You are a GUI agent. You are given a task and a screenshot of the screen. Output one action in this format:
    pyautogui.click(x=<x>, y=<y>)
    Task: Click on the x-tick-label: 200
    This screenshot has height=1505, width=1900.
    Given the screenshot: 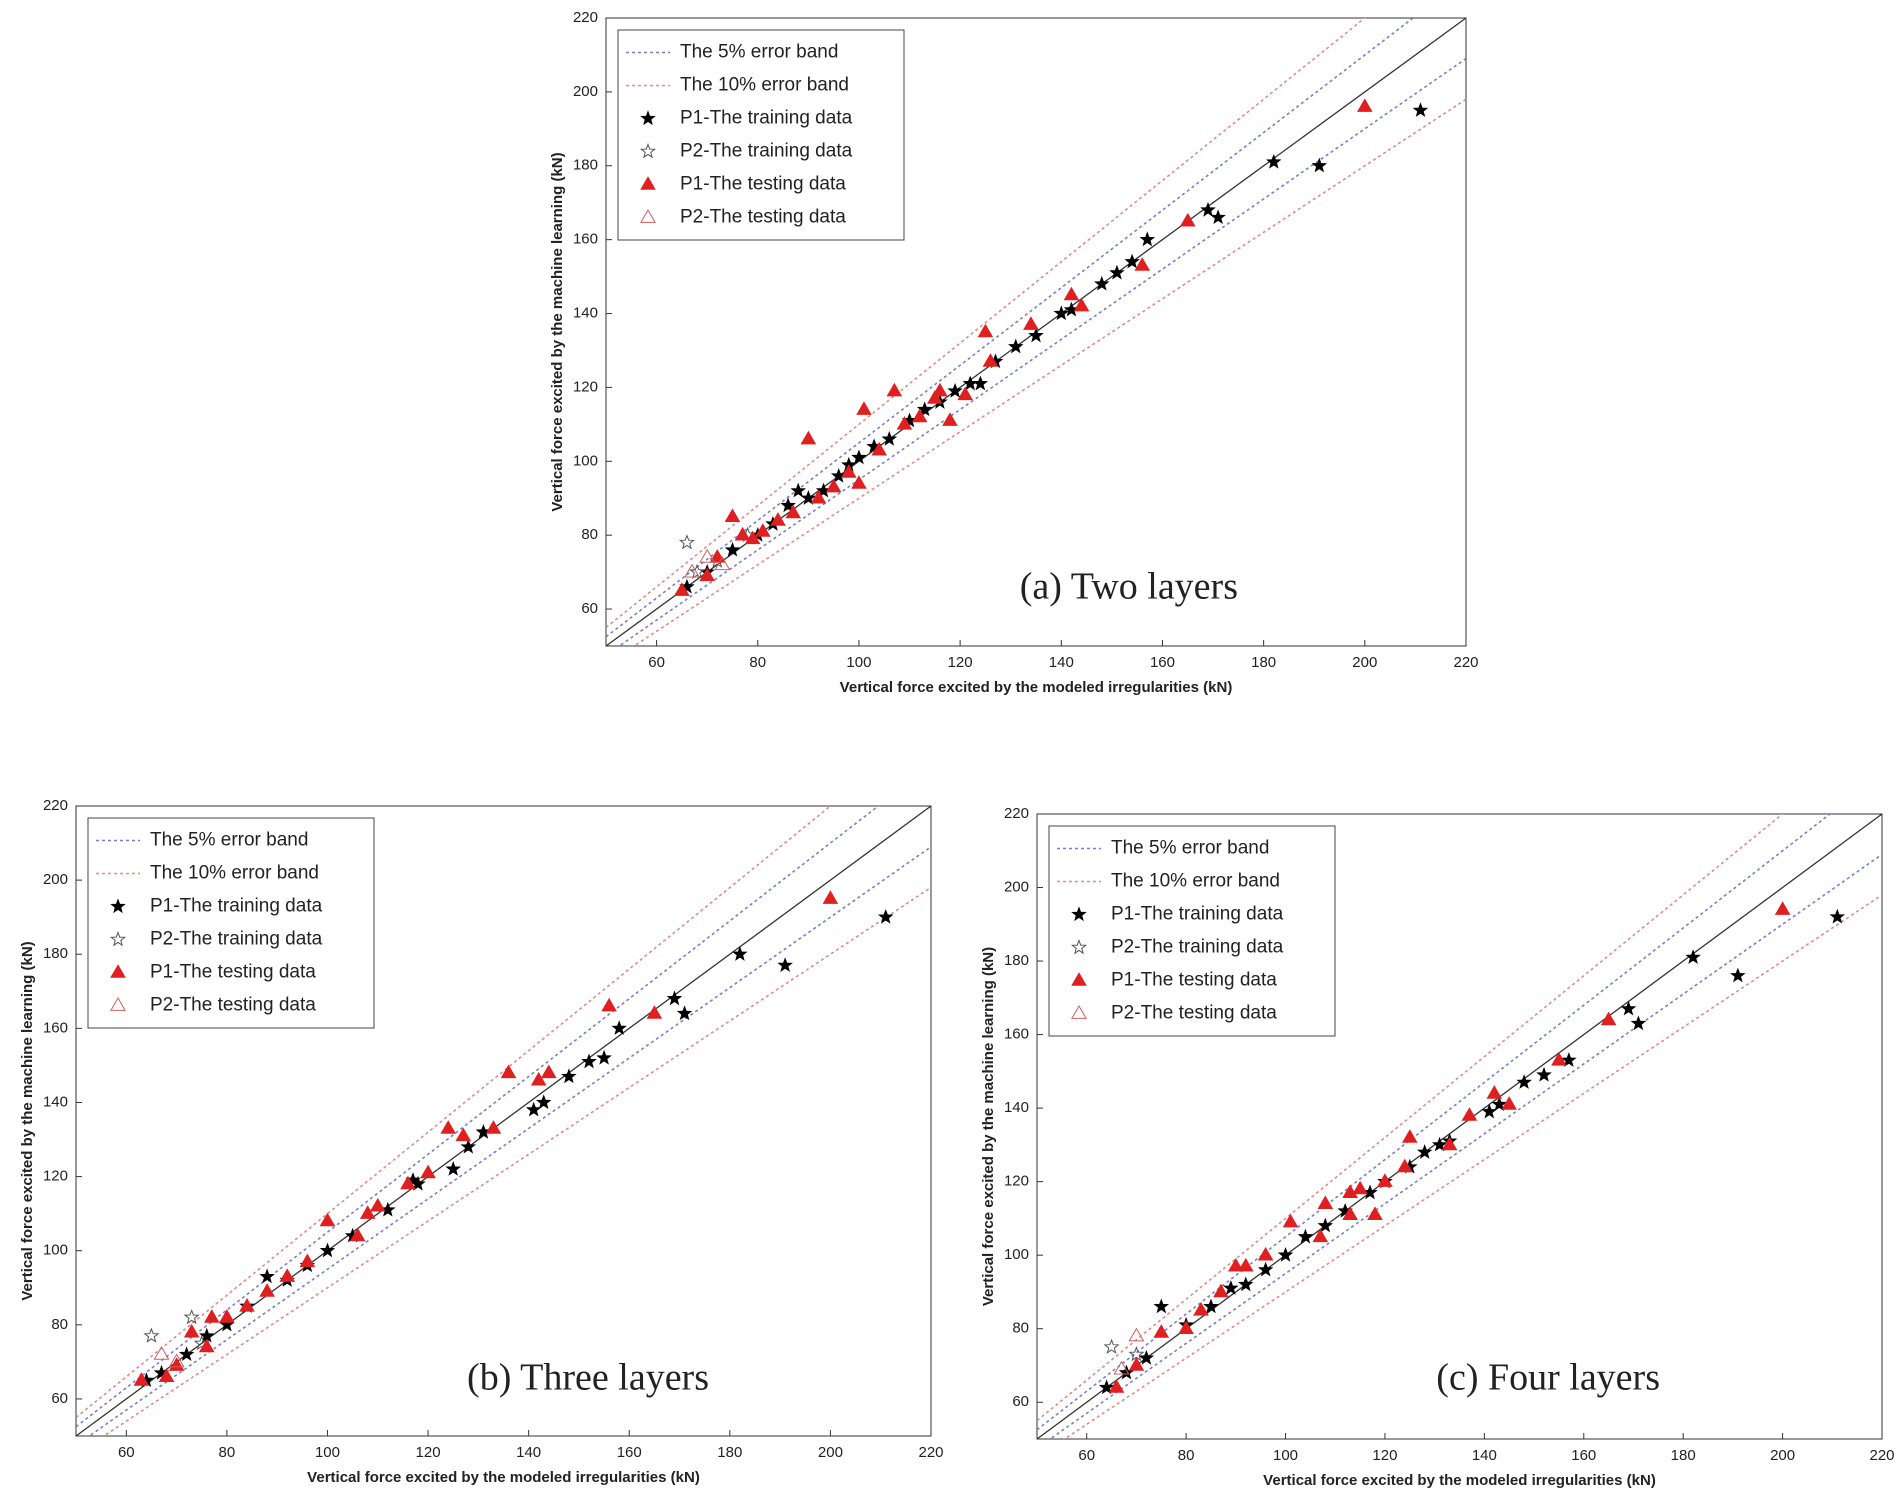 What is the action you would take?
    pyautogui.click(x=1364, y=662)
    